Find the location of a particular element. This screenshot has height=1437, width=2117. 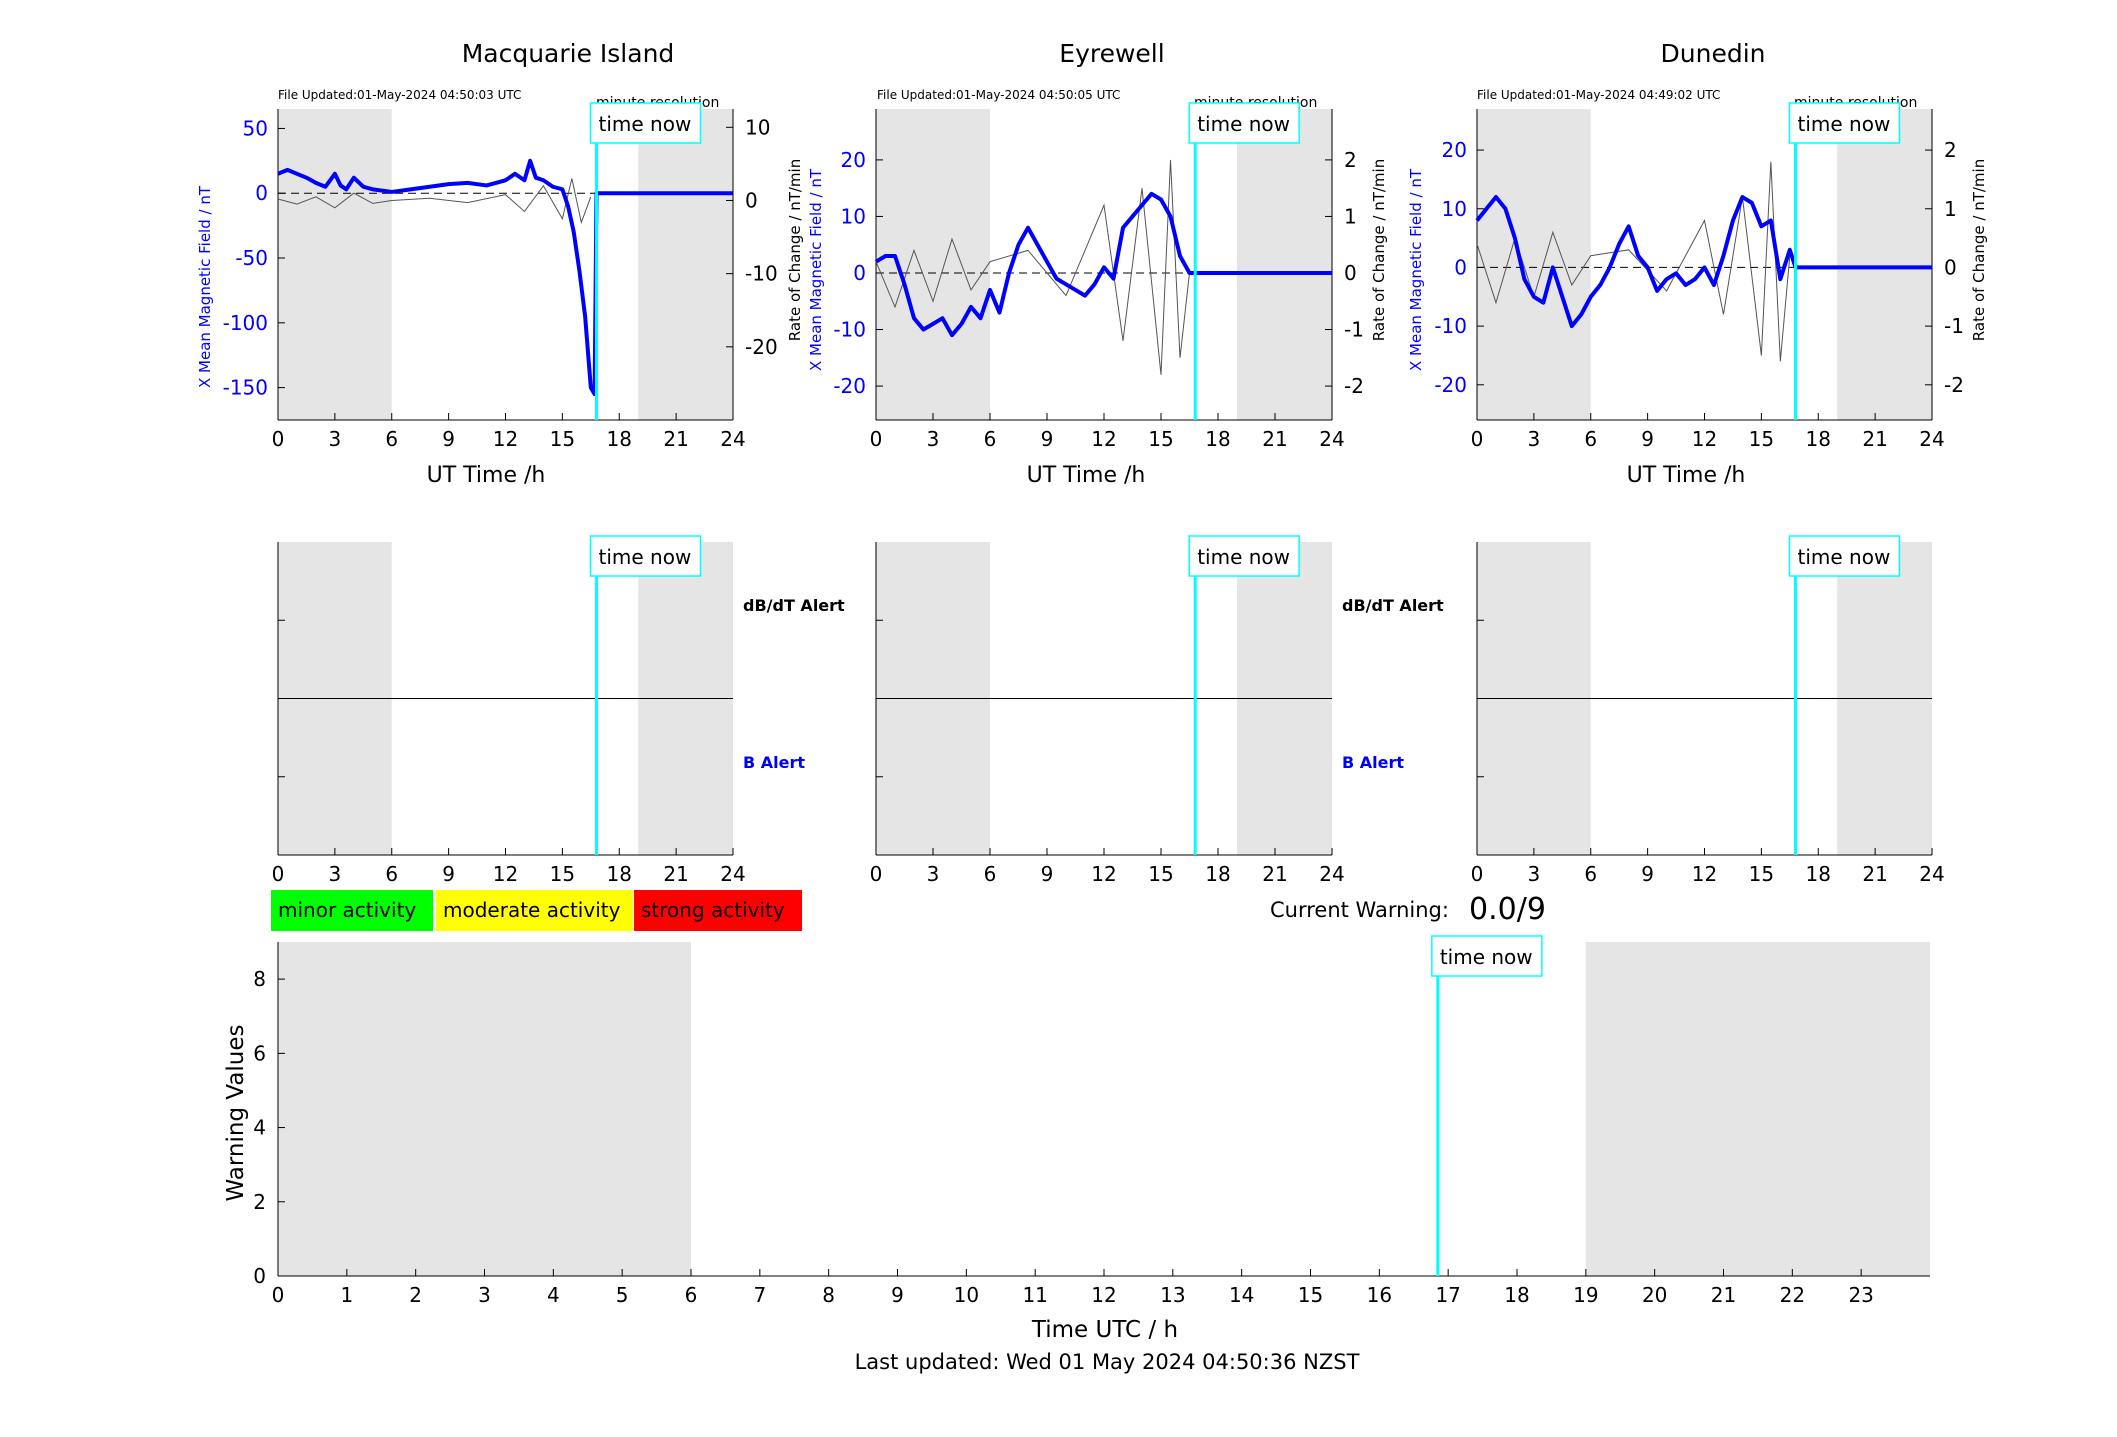

bottom-x-tick-label: 6 is located at coordinates (691, 1295).